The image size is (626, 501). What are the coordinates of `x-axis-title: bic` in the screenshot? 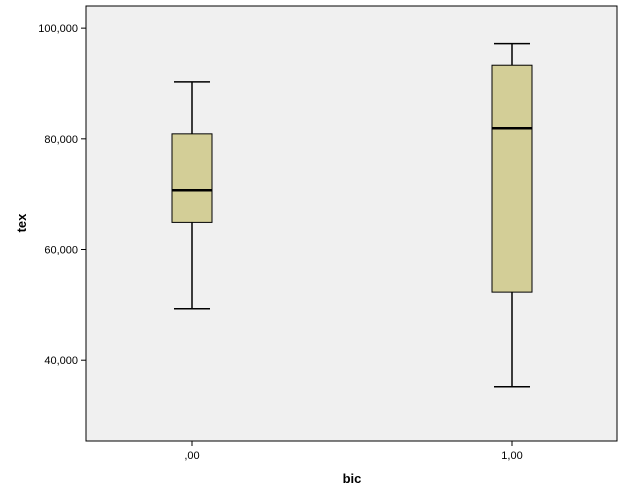 It's located at (352, 478).